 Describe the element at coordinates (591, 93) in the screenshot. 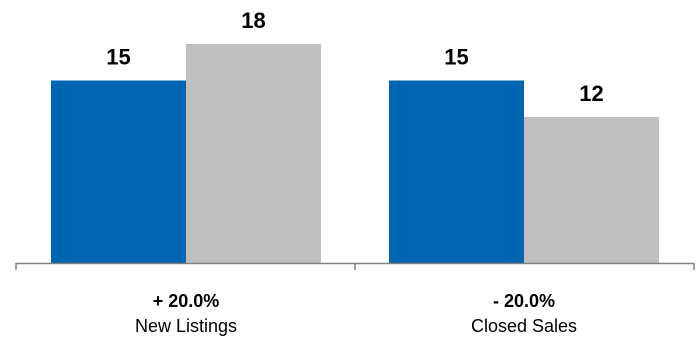

I see `data-label-closed-sales-series-2: 12` at that location.